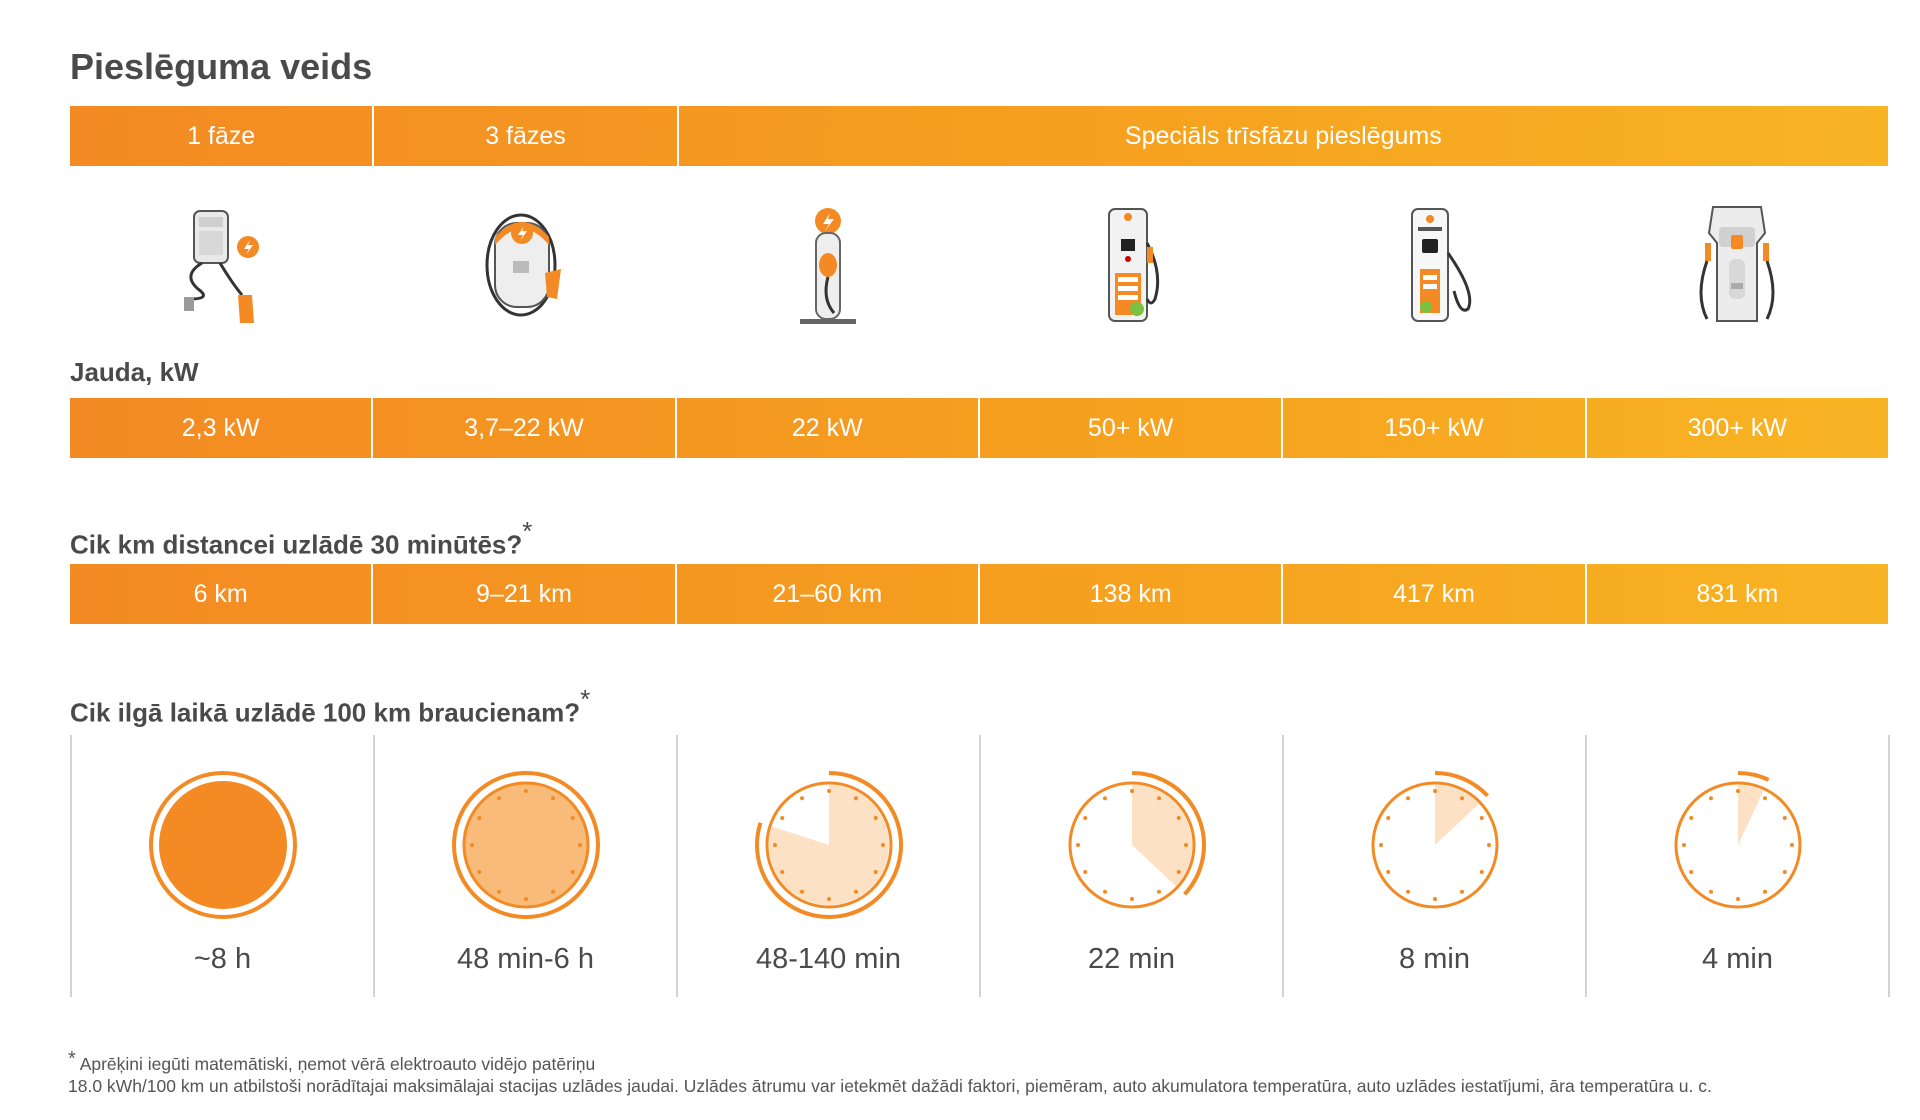  Describe the element at coordinates (1737, 959) in the screenshot. I see `charge-time-label: 4 min` at that location.